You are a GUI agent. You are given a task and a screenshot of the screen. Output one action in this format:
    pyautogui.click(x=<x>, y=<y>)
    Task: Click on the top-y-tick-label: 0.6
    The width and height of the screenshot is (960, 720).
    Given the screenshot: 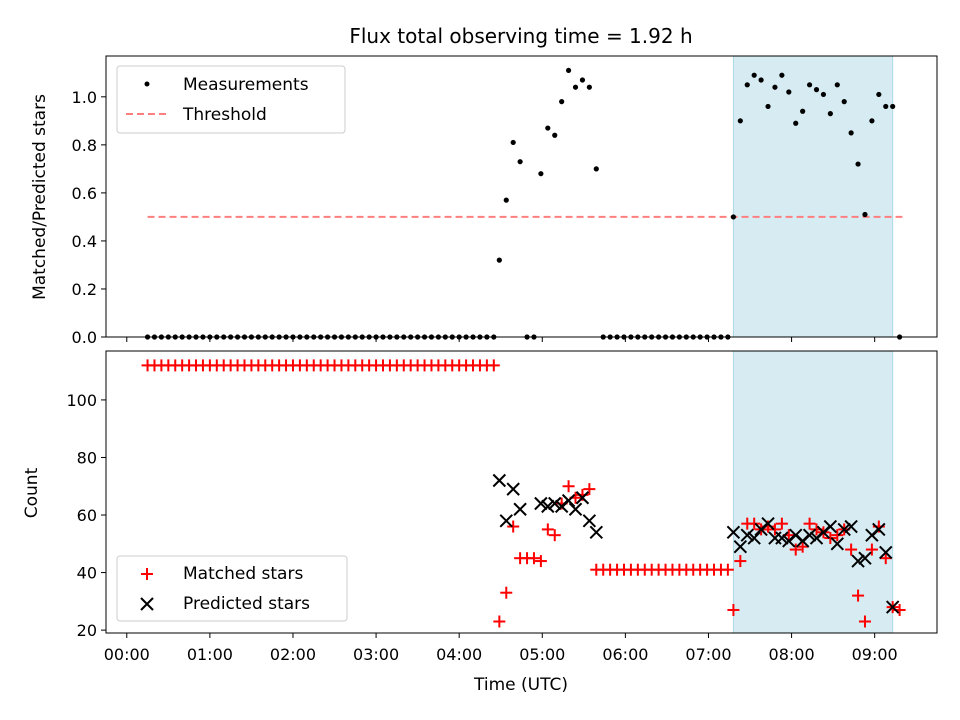 What is the action you would take?
    pyautogui.click(x=84, y=193)
    